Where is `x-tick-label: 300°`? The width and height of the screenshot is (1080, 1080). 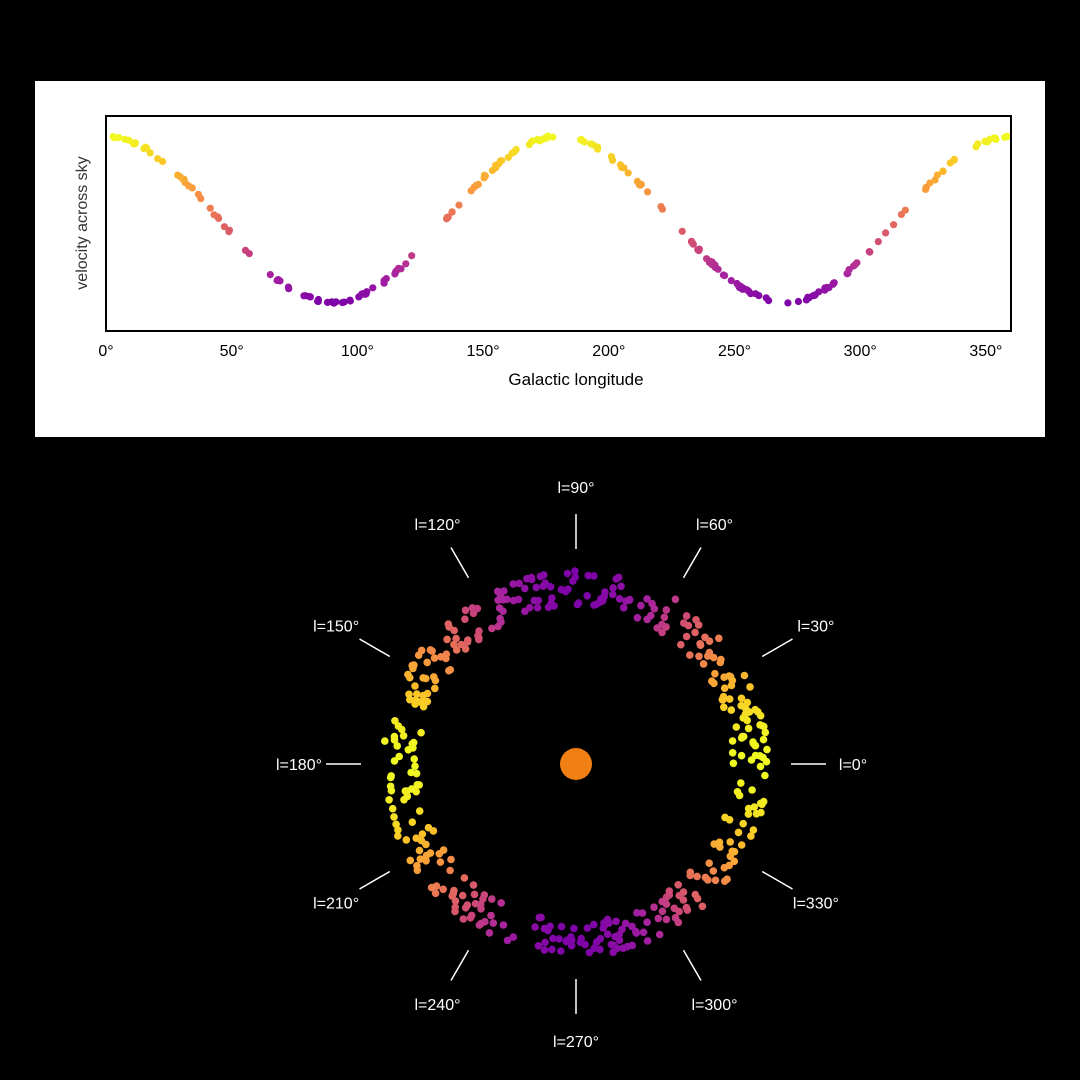
x-tick-label: 300° is located at coordinates (860, 351).